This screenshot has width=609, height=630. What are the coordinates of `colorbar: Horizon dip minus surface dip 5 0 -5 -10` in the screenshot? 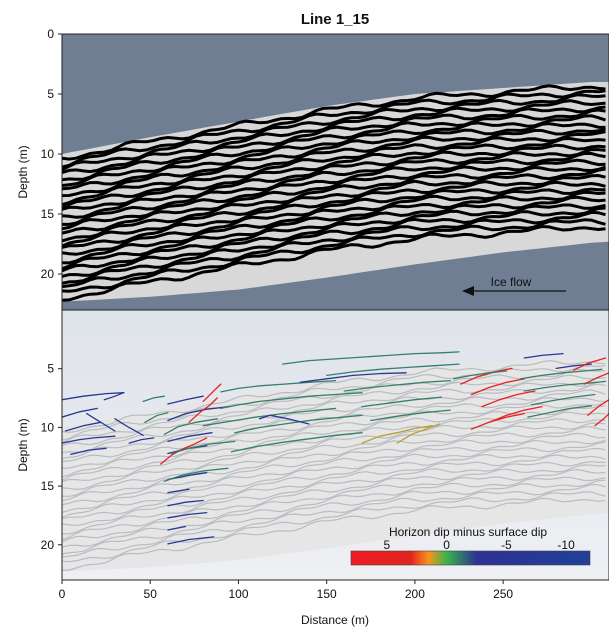 It's located at (470, 545).